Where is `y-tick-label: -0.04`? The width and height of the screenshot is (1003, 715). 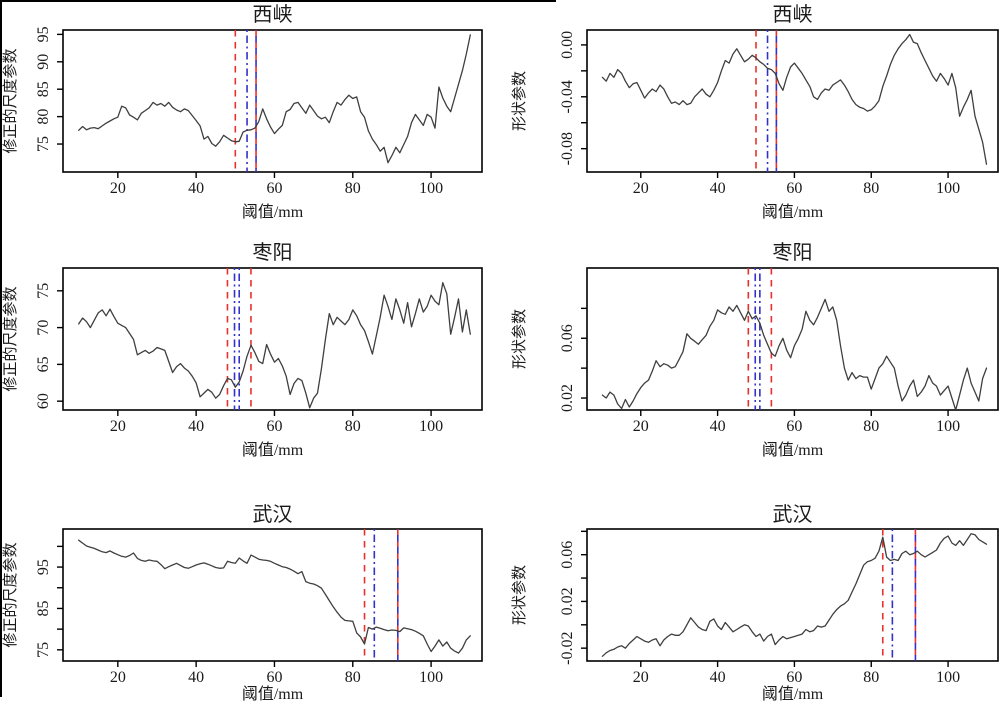
y-tick-label: -0.04 is located at coordinates (567, 96).